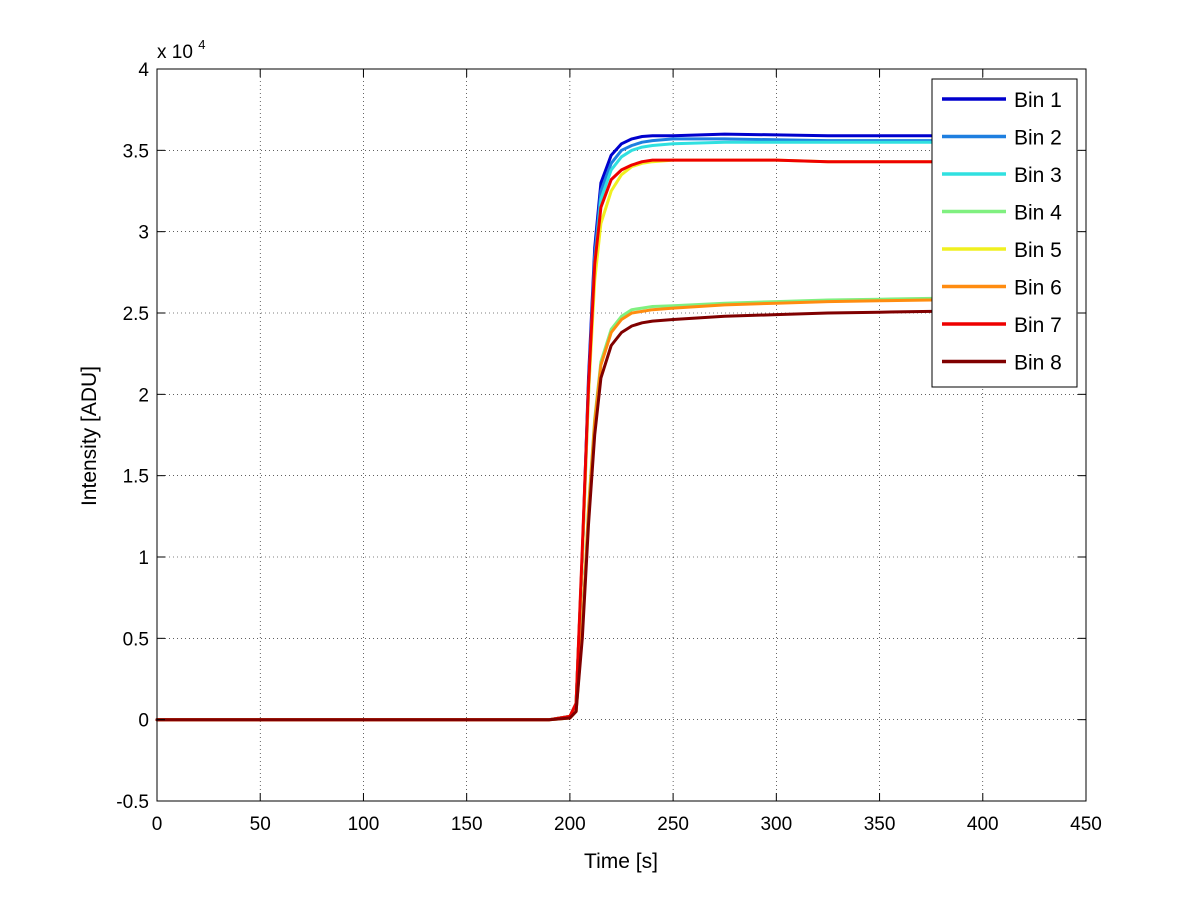 This screenshot has height=901, width=1200. Describe the element at coordinates (132, 802) in the screenshot. I see `y-tick-label: -0.5` at that location.